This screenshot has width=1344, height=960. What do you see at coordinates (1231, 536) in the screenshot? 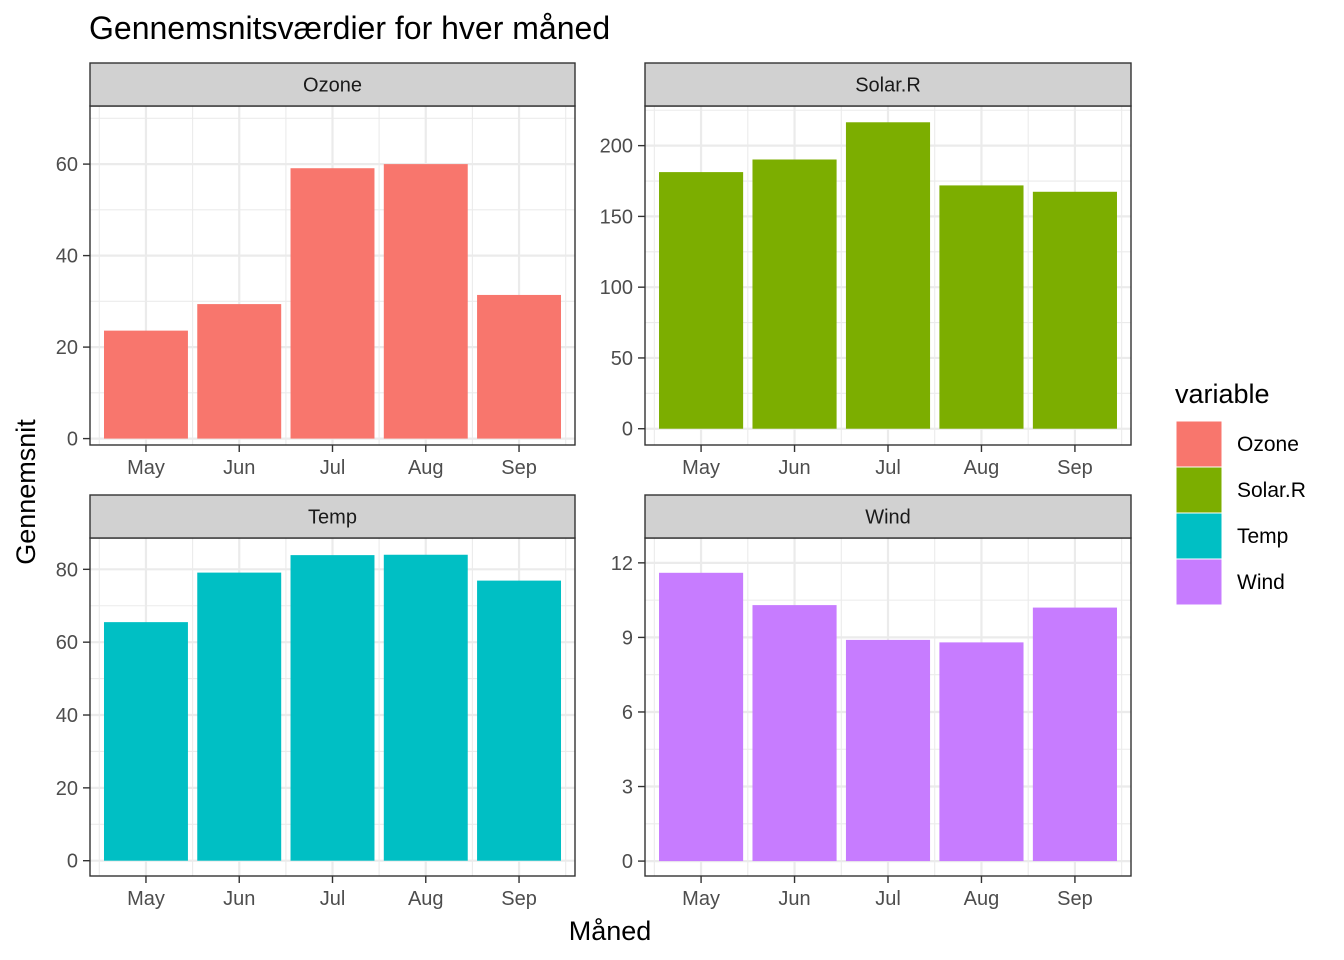
I see `legend-item-temp: Temp` at bounding box center [1231, 536].